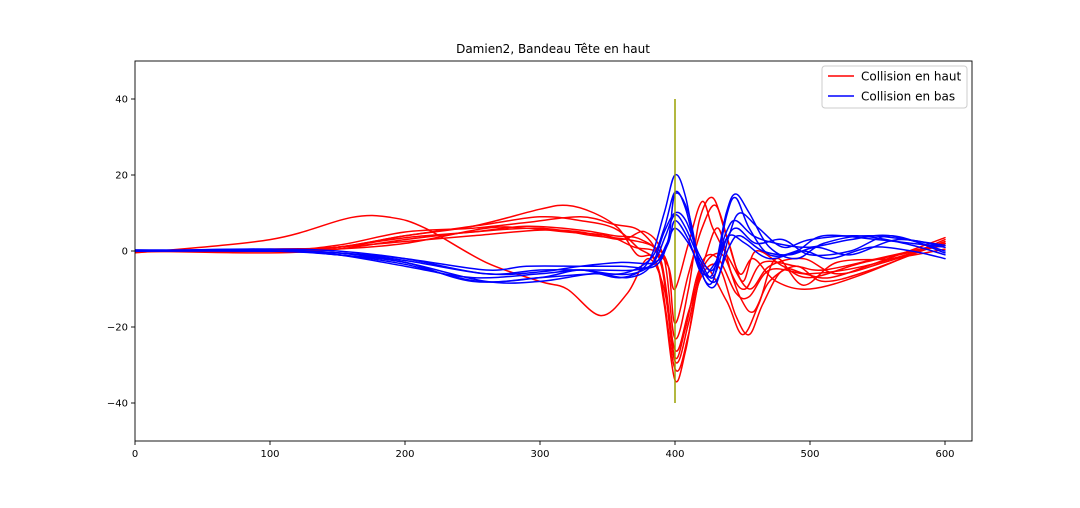 The width and height of the screenshot is (1080, 508). I want to click on x-tick-label: 300, so click(539, 454).